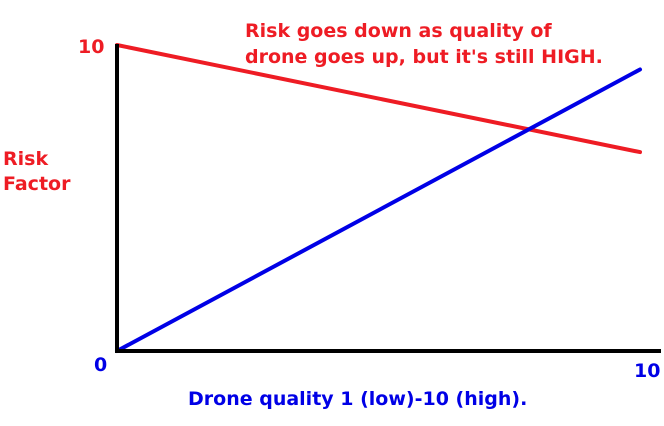  I want to click on y-axis-label-line1: Risk, so click(25, 159).